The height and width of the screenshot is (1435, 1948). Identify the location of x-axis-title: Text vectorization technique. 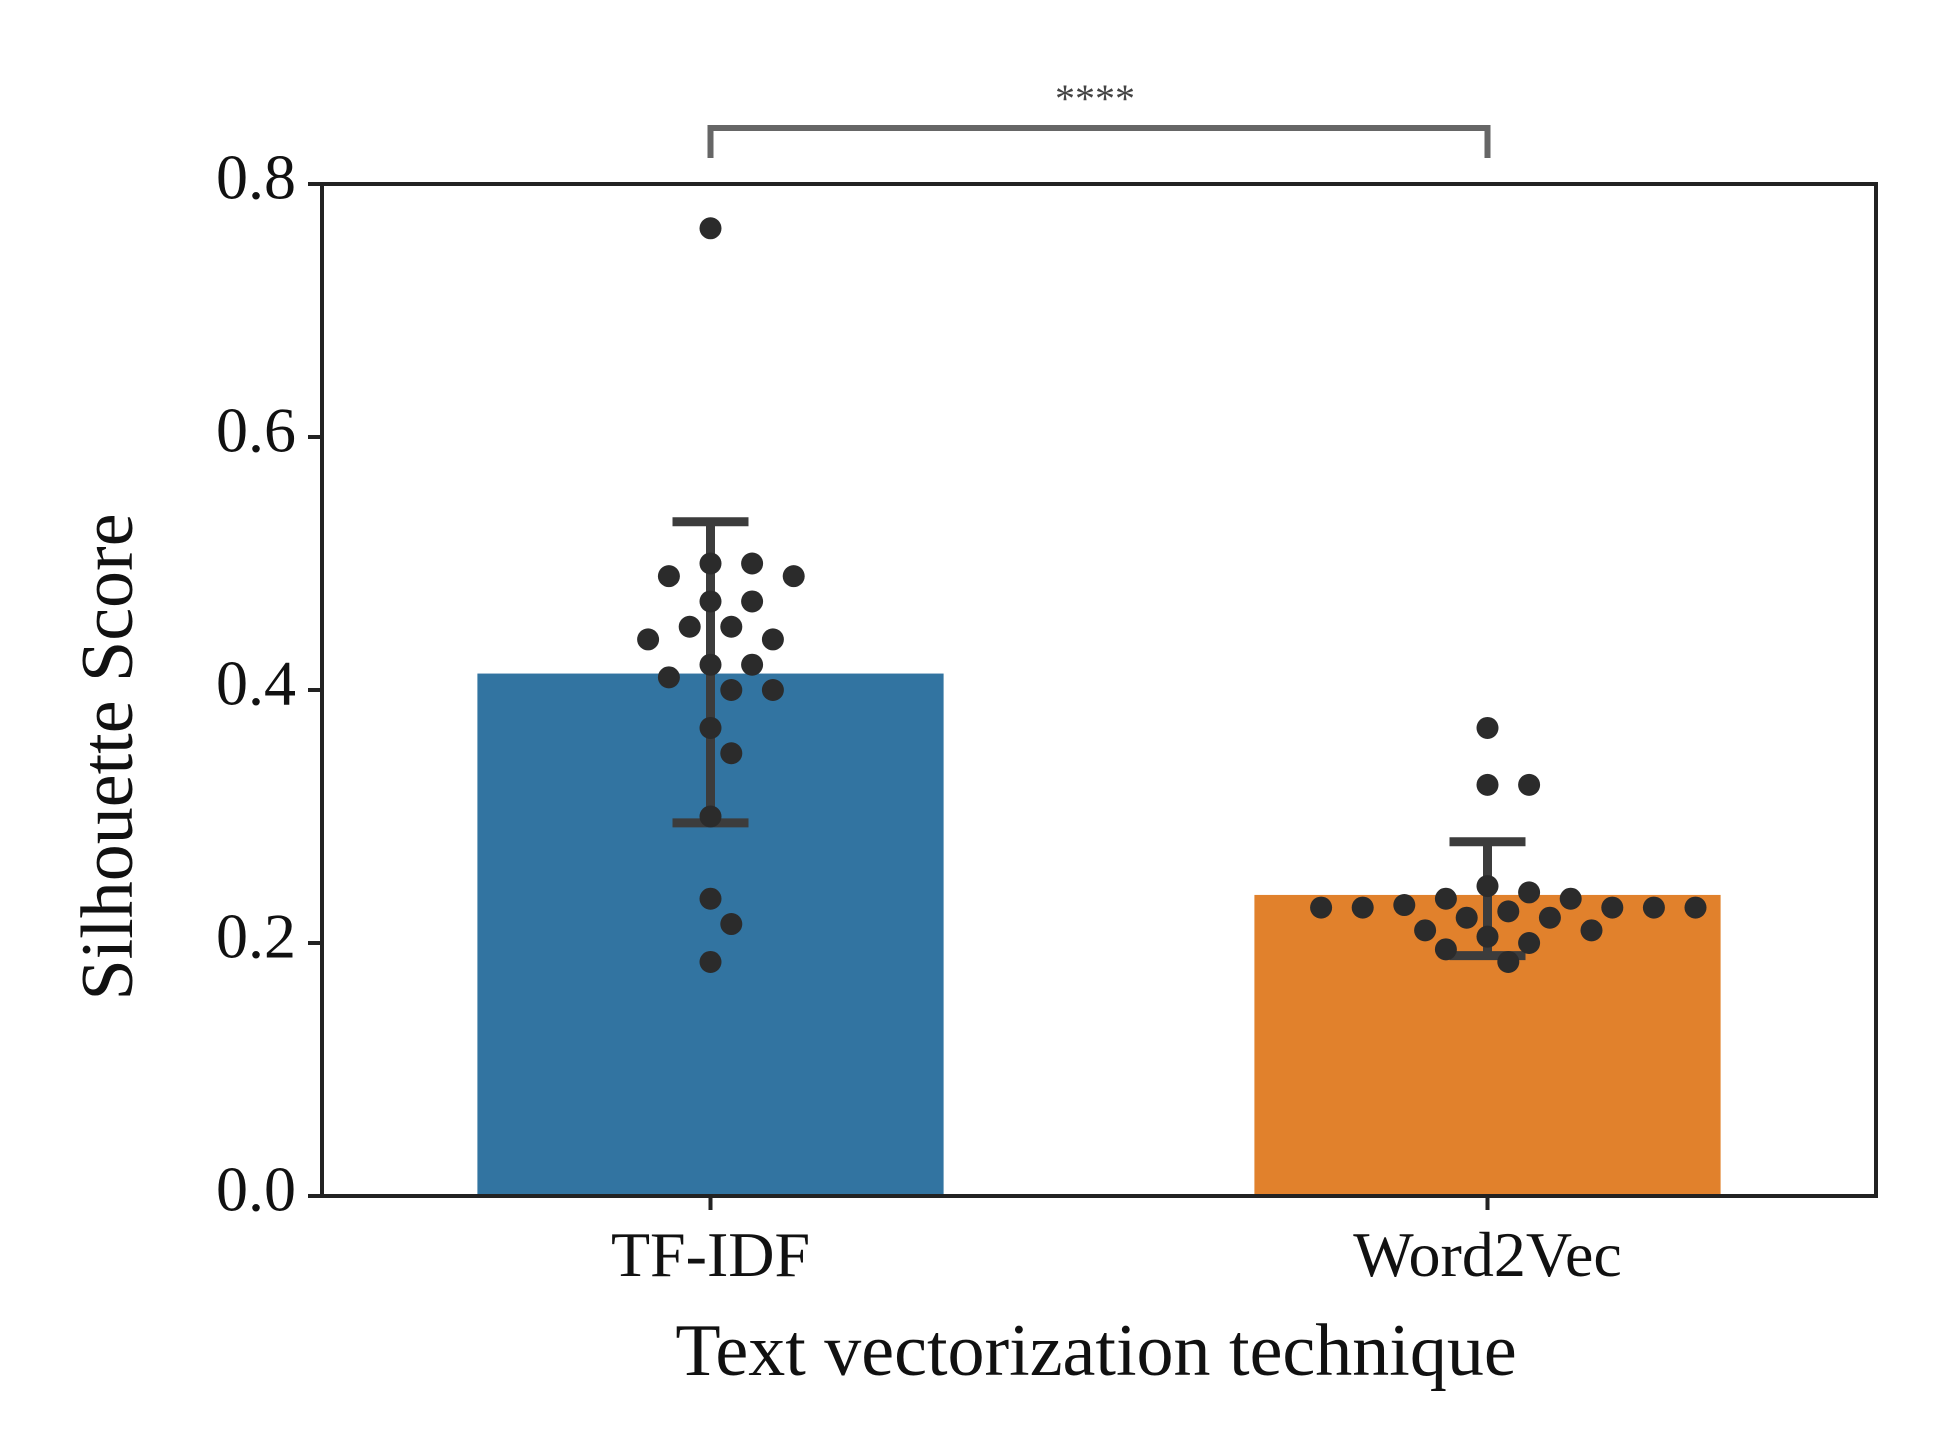
(1095, 1351).